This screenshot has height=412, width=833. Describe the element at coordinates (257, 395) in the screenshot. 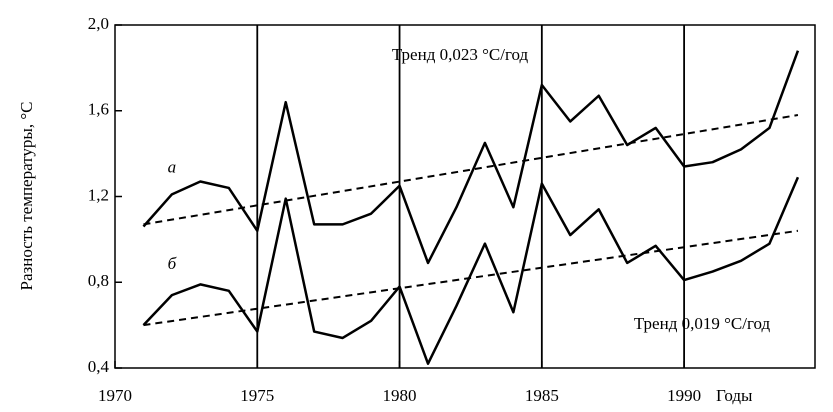

I see `x-tick-label: 1975` at that location.